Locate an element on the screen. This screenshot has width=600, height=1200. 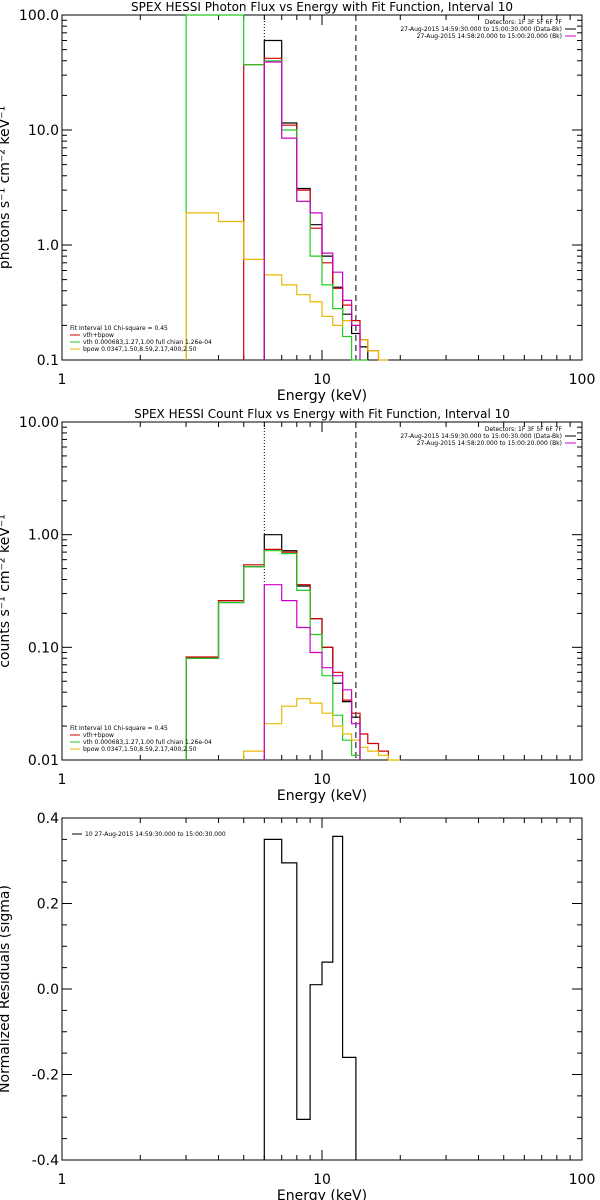
y-tick-label: 1.0 is located at coordinates (48, 246).